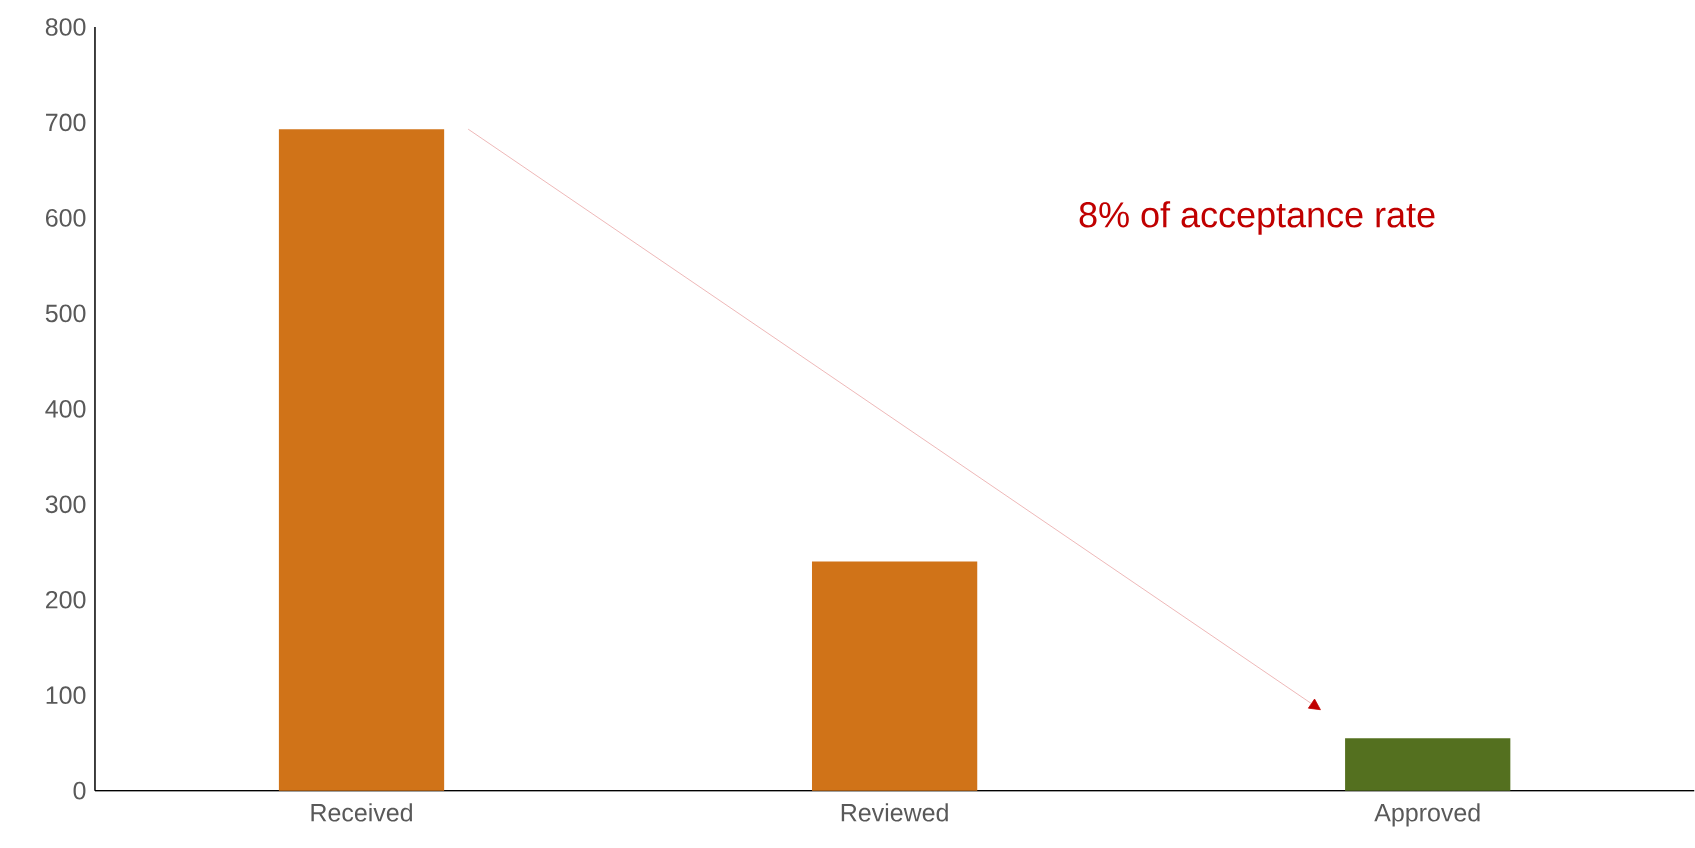 Image resolution: width=1695 pixels, height=848 pixels. What do you see at coordinates (66, 218) in the screenshot?
I see `y-tick-label: 600` at bounding box center [66, 218].